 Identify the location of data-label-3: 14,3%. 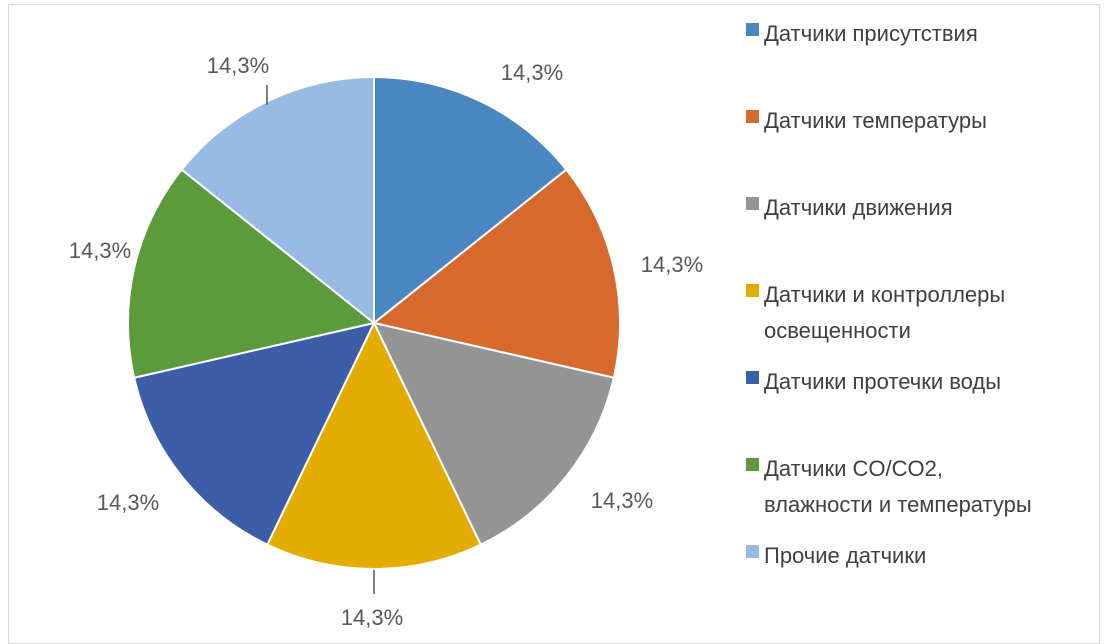
(622, 500).